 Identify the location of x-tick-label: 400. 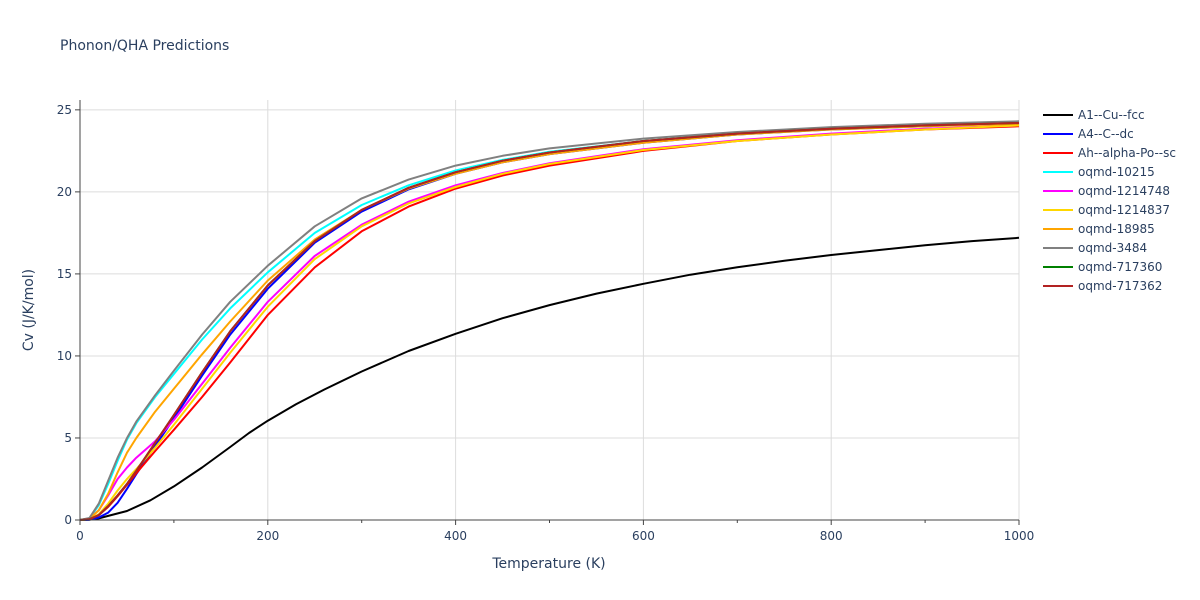
(455, 536).